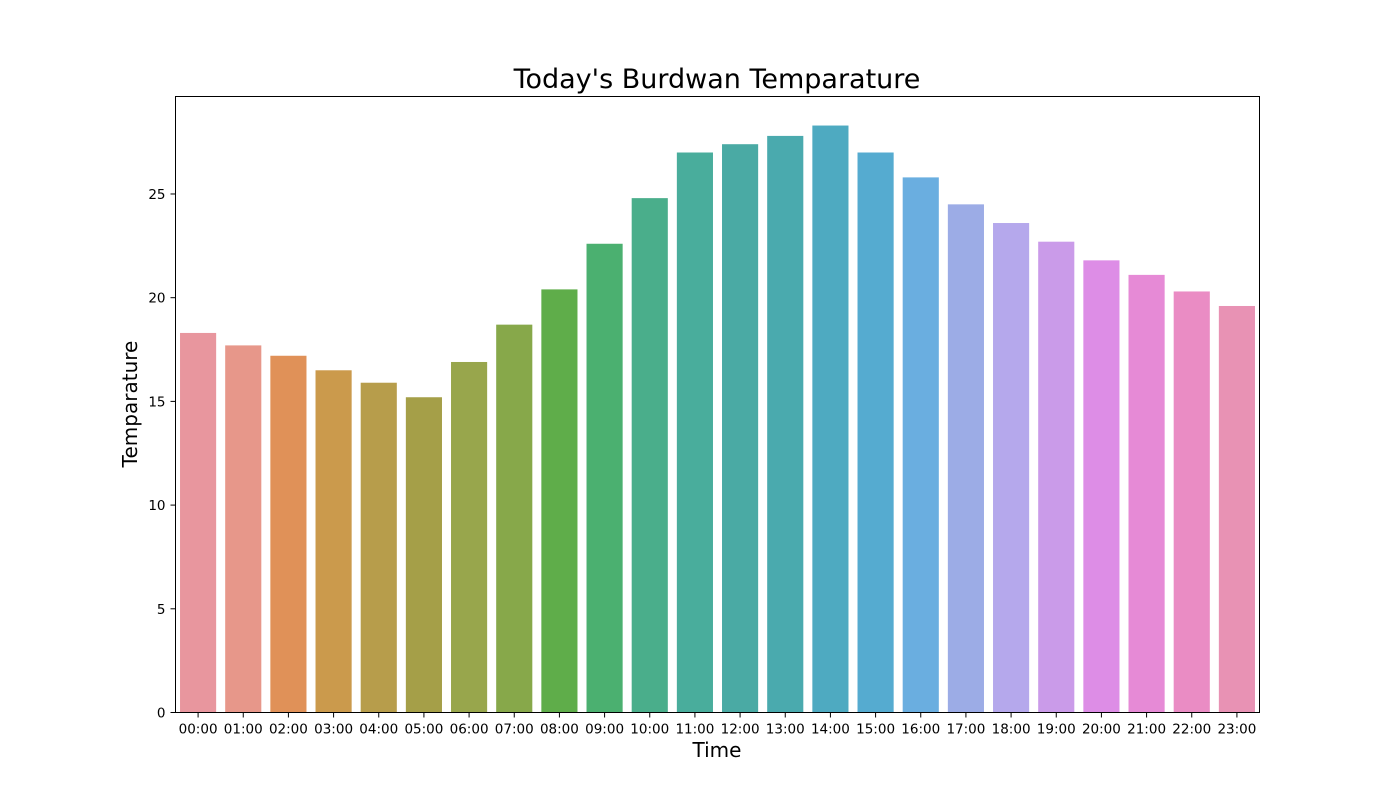 The width and height of the screenshot is (1400, 800). I want to click on x-tick-label: 07:00, so click(514, 730).